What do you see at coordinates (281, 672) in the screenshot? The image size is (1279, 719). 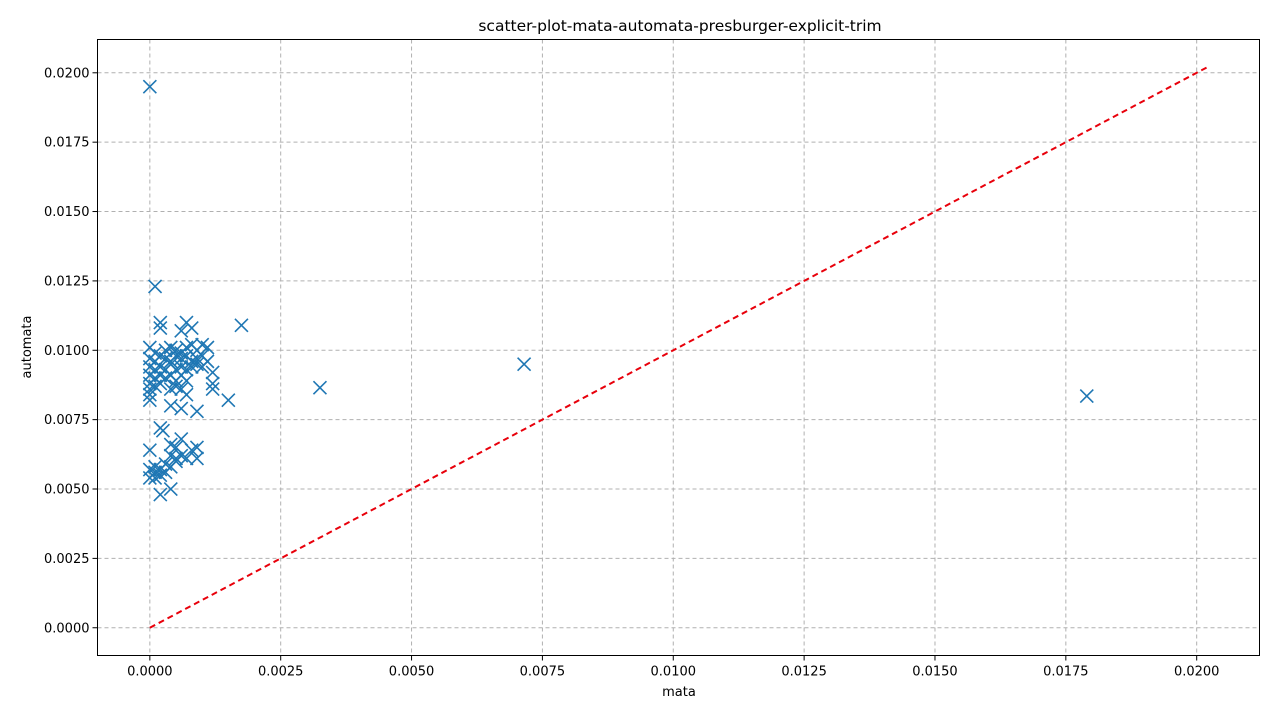 I see `x-tick-label: 0.0025` at bounding box center [281, 672].